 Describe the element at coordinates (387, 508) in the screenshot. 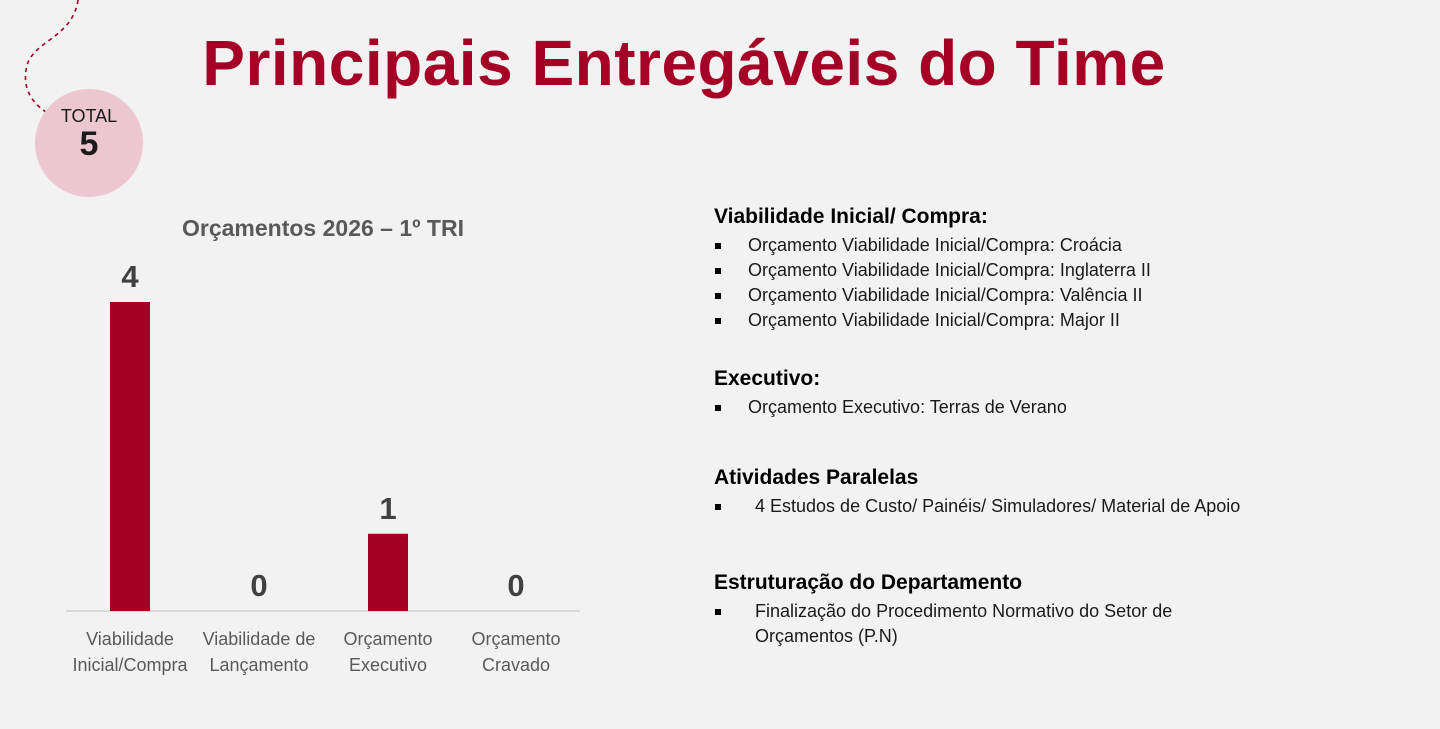

I see `data-label-2: 1` at that location.